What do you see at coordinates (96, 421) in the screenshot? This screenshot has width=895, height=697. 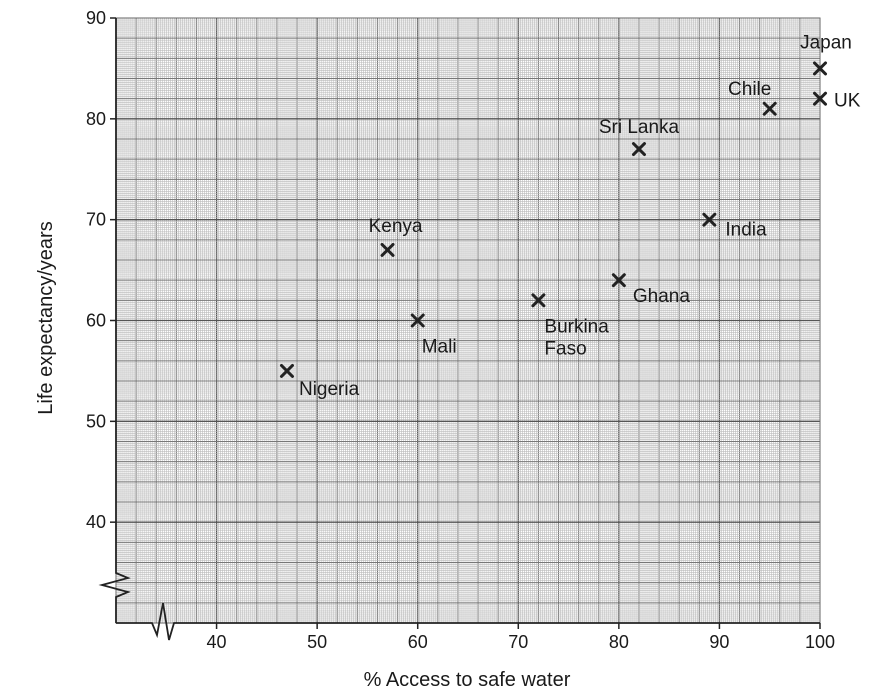 I see `y-tick-label: 50` at bounding box center [96, 421].